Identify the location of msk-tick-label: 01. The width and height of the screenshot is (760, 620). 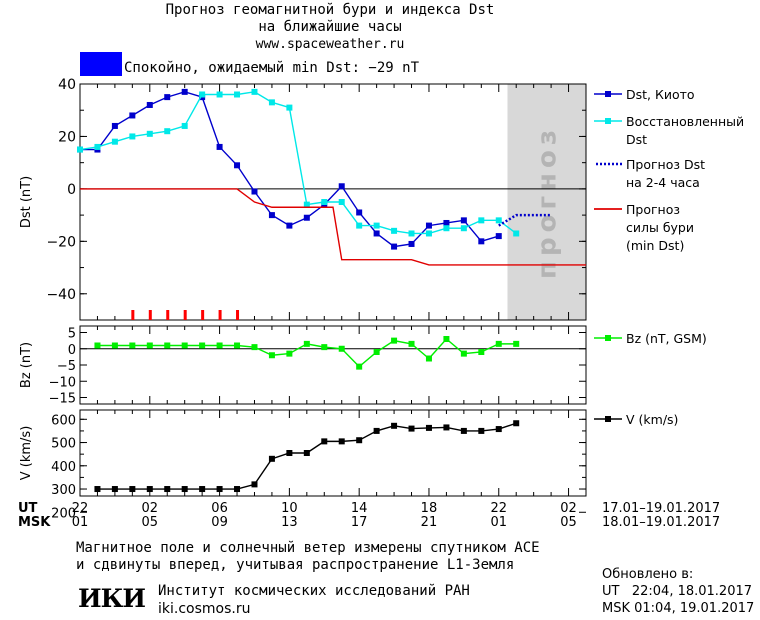
(80, 522).